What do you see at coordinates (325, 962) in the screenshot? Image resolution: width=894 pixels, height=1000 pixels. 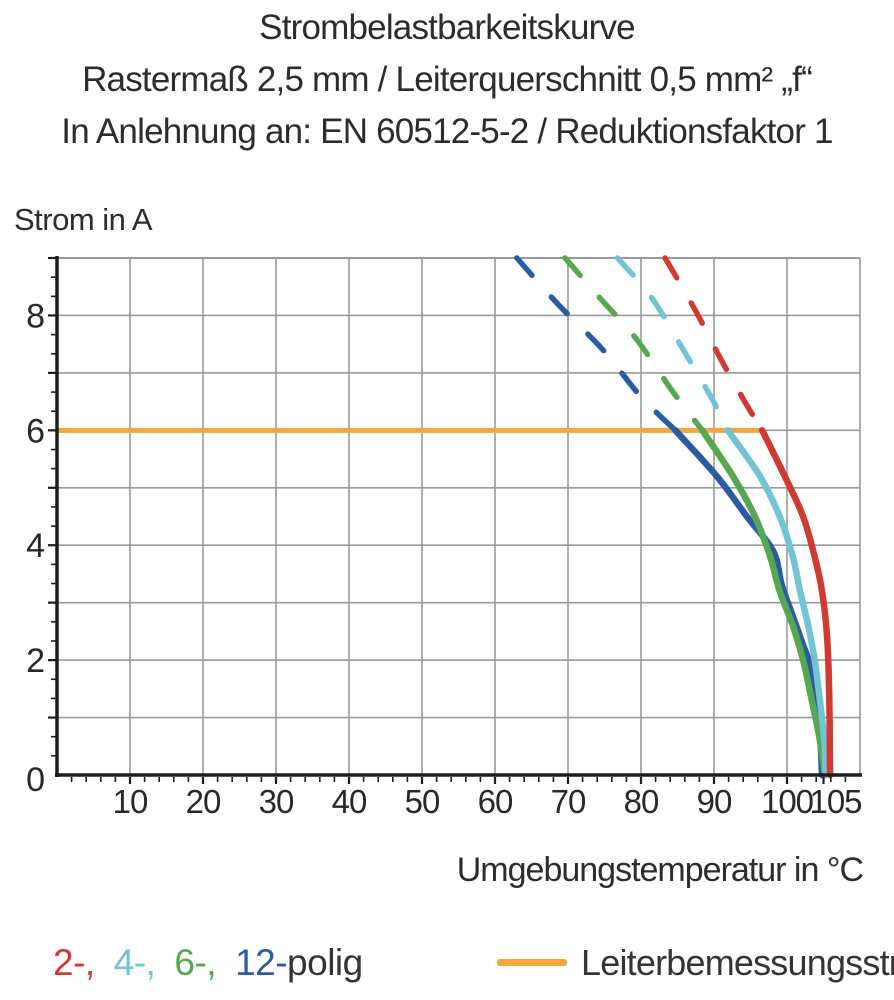 I see `legend-polig-suffix: polig` at bounding box center [325, 962].